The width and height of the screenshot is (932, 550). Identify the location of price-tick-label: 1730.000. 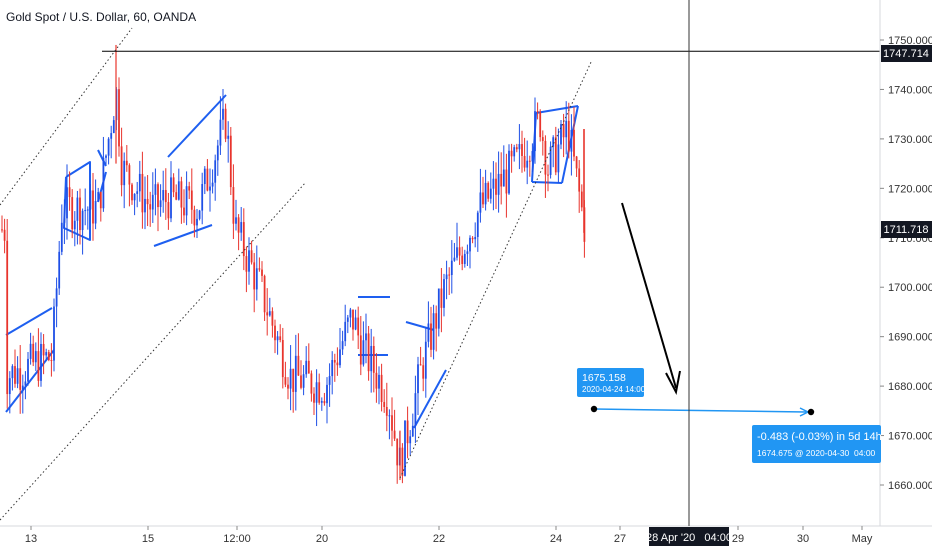
(910, 140).